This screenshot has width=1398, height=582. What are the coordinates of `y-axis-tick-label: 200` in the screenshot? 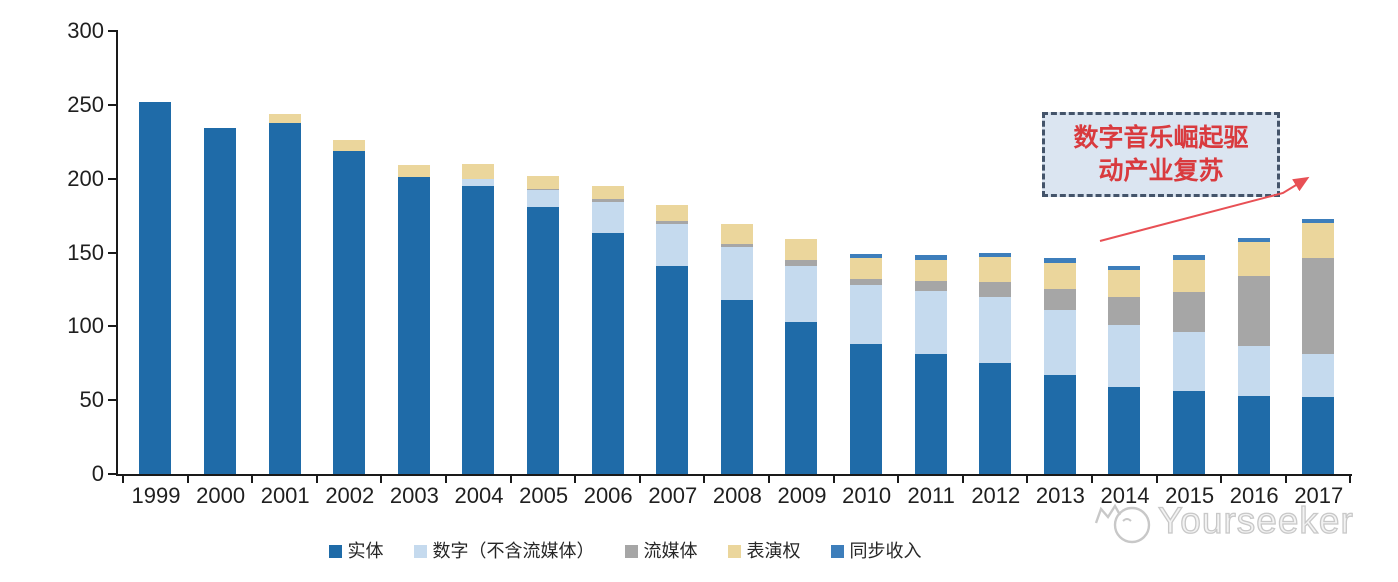 It's located at (85, 178).